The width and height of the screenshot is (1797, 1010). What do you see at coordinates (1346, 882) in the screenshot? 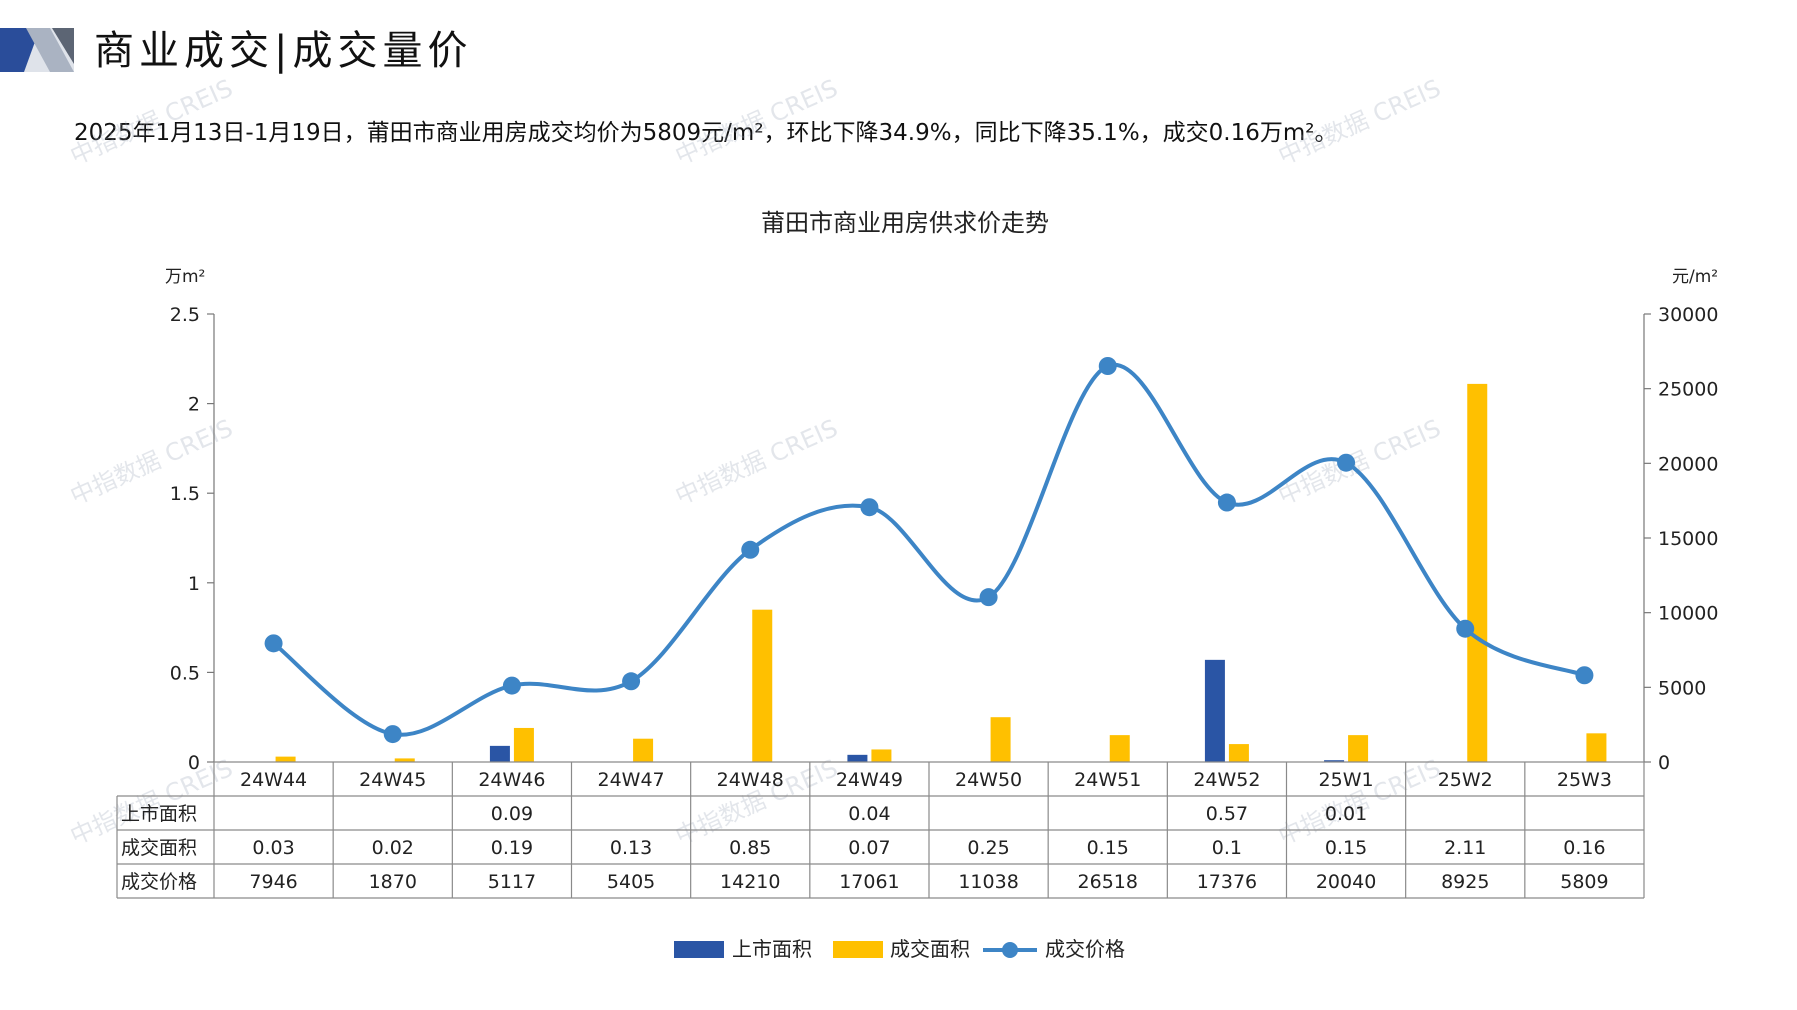
I see `table-cell: 20040` at bounding box center [1346, 882].